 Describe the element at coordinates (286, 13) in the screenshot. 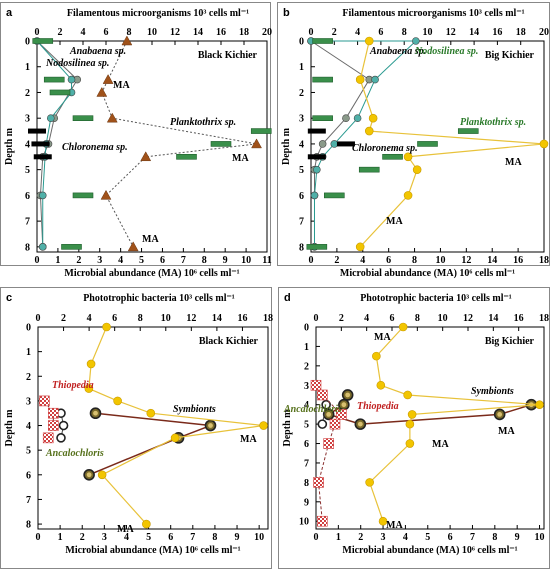

I see `panel-letter: b` at that location.